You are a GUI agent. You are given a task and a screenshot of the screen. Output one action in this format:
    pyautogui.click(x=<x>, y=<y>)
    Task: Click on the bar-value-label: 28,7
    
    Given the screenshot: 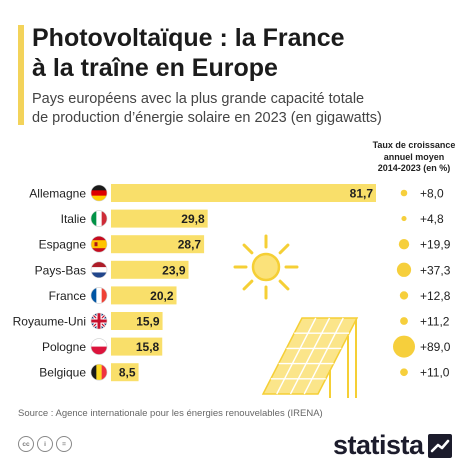 What is the action you would take?
    pyautogui.click(x=190, y=245)
    